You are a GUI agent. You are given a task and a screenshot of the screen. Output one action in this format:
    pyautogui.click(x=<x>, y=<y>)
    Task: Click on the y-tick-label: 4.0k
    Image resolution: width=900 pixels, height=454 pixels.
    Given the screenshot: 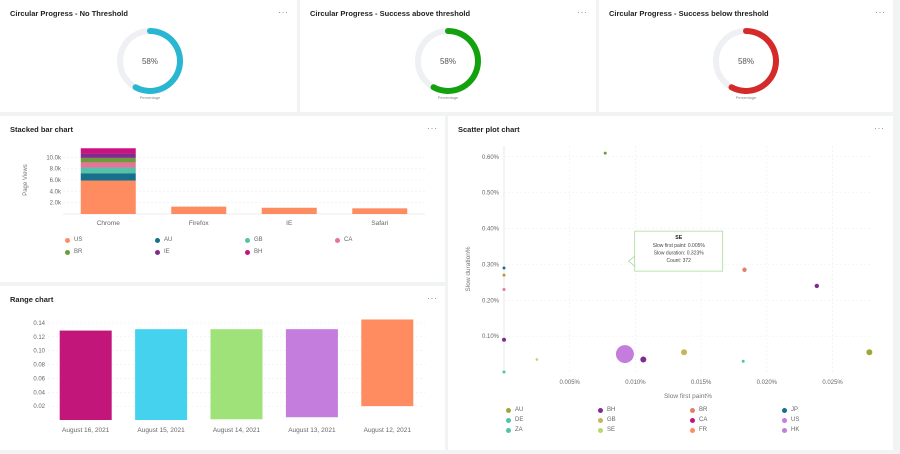 What is the action you would take?
    pyautogui.click(x=56, y=192)
    